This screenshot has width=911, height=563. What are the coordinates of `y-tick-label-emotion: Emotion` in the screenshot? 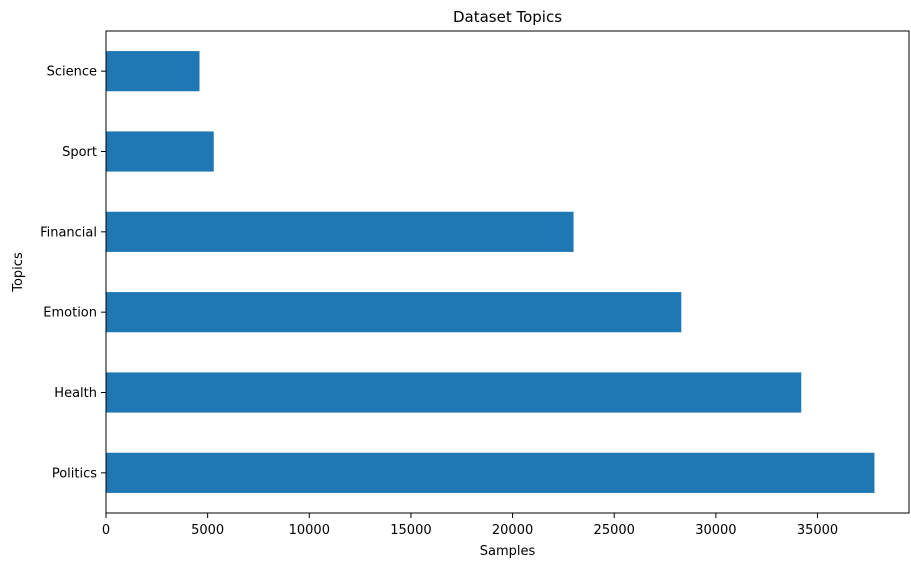 It's located at (70, 313).